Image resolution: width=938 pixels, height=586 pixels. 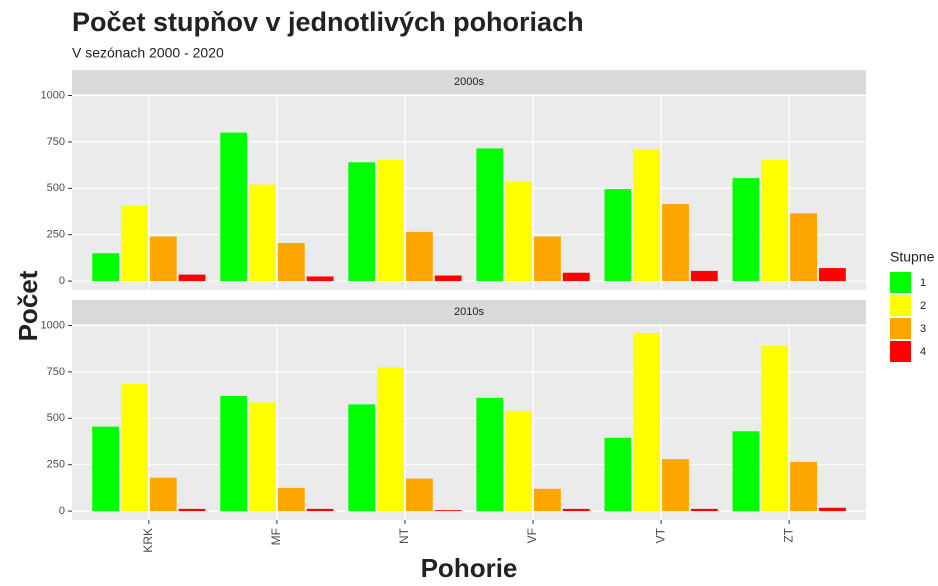 I want to click on legend-label: 1, so click(x=923, y=283).